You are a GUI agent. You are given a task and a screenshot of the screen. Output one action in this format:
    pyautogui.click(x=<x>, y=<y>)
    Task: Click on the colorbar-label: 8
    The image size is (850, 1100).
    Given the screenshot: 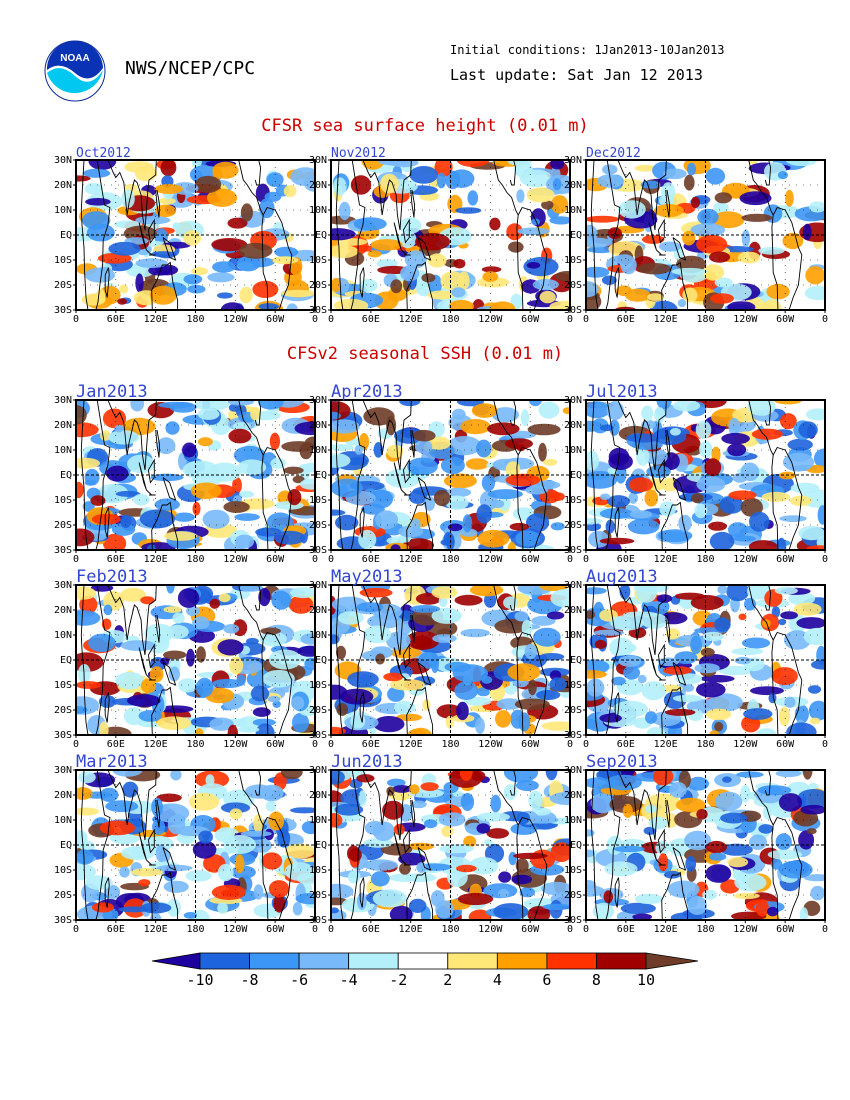 What is the action you would take?
    pyautogui.click(x=596, y=980)
    